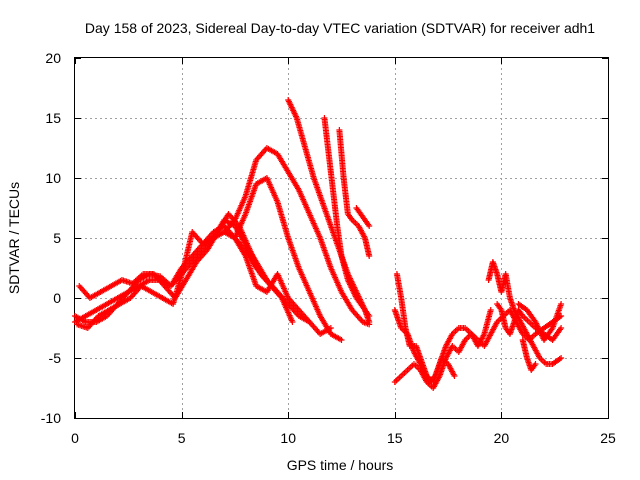 This screenshot has height=480, width=640. I want to click on y-tick-label: 15, so click(53, 118).